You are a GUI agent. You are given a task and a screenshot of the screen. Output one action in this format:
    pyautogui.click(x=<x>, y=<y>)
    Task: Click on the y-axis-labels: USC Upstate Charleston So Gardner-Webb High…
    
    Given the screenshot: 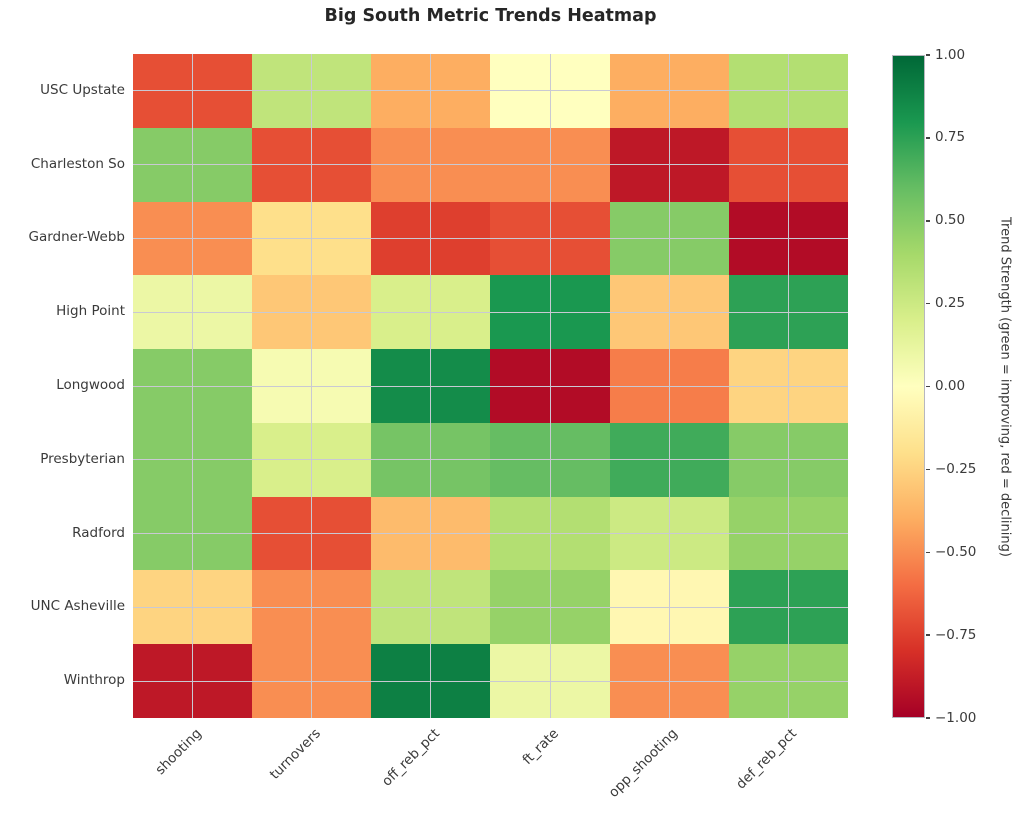 What is the action you would take?
    pyautogui.click(x=63, y=386)
    